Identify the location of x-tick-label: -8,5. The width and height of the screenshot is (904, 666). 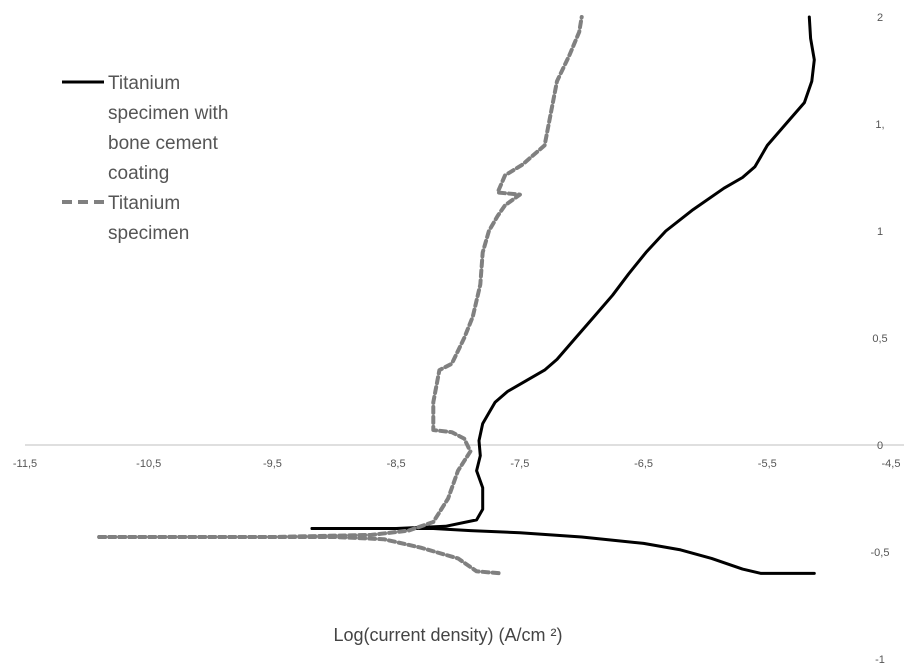
(396, 464).